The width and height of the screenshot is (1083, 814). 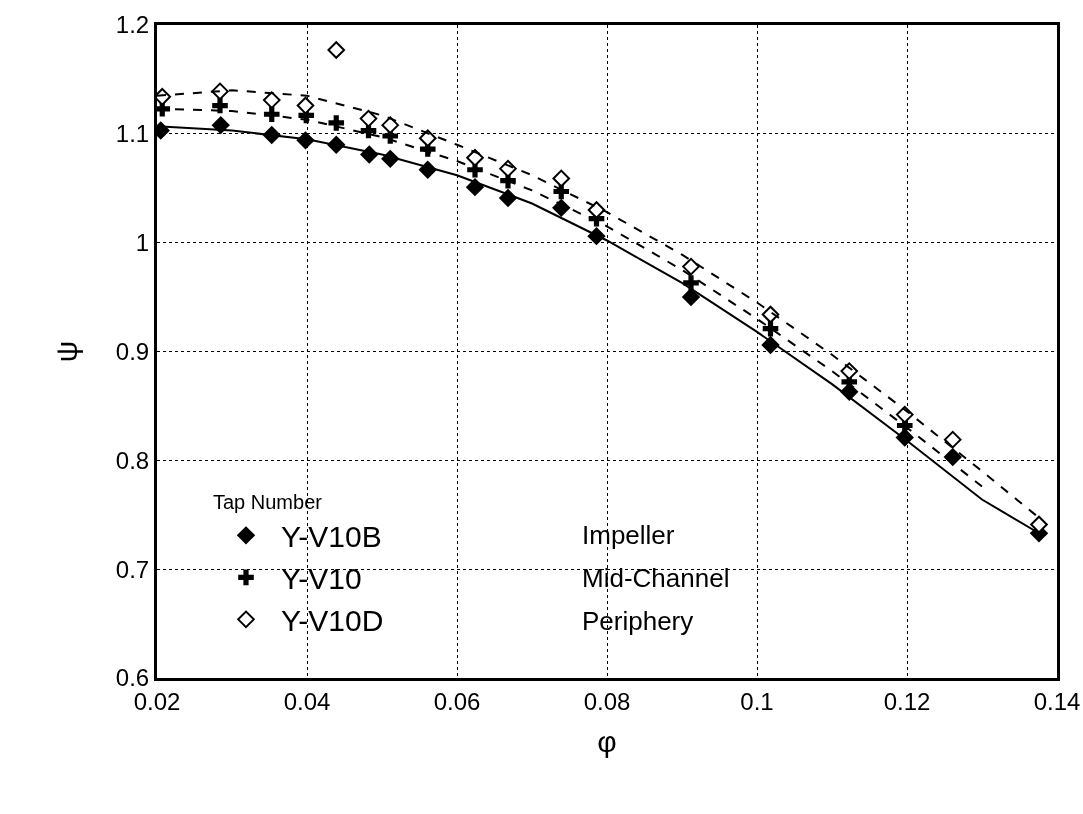 I want to click on annotation: Mid-Channel, so click(x=656, y=578).